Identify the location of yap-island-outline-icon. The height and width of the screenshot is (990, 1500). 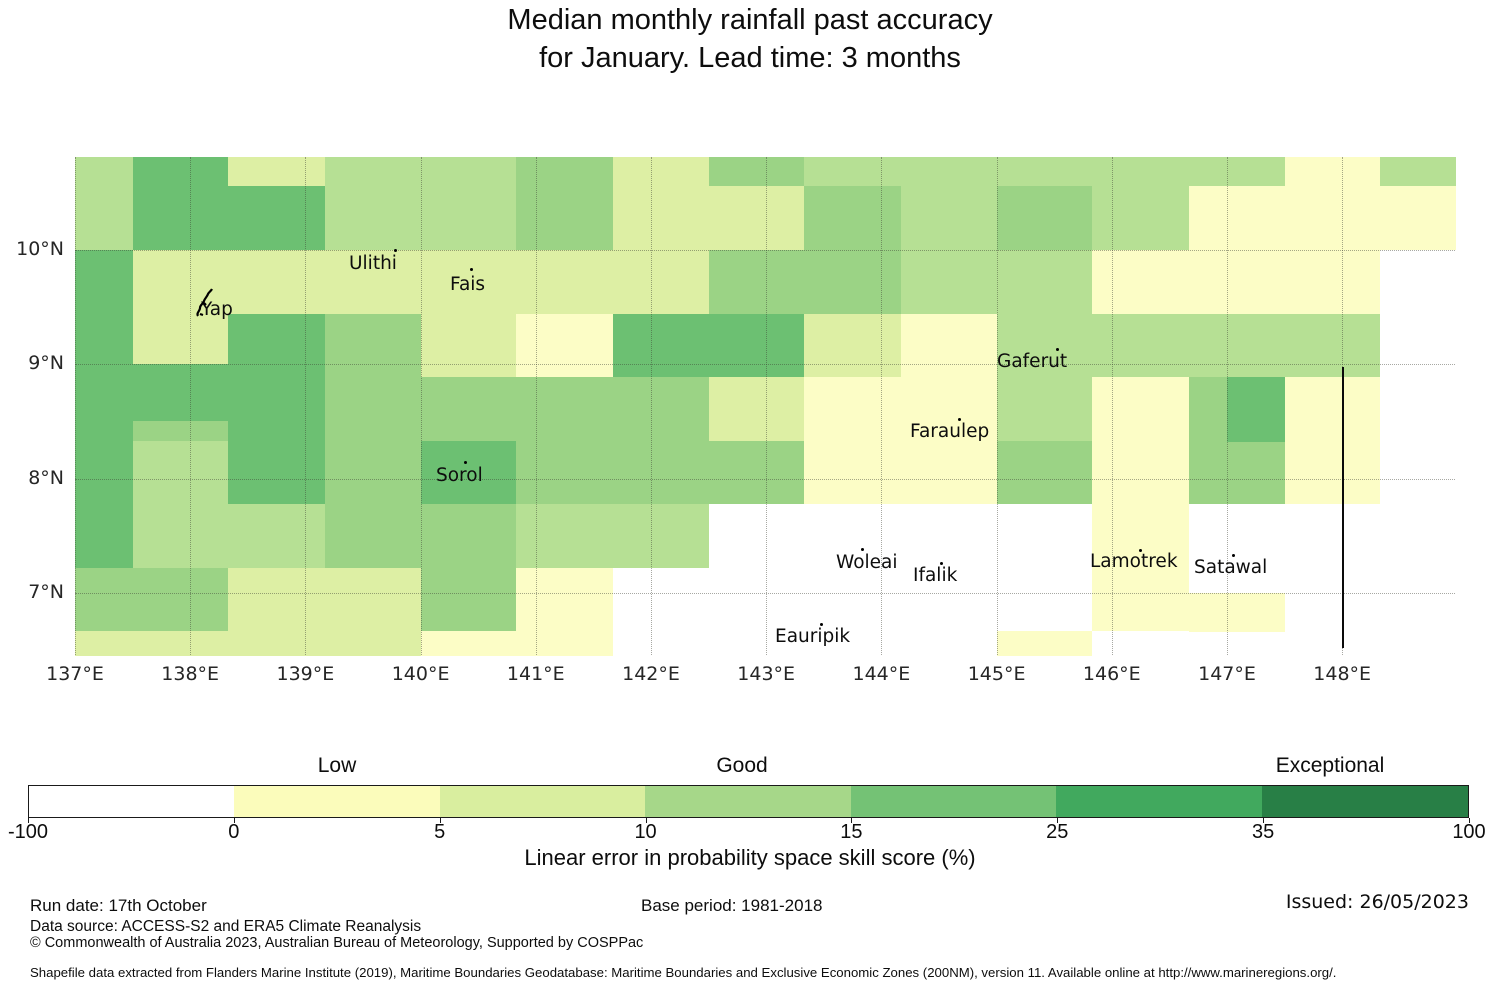
(204, 302).